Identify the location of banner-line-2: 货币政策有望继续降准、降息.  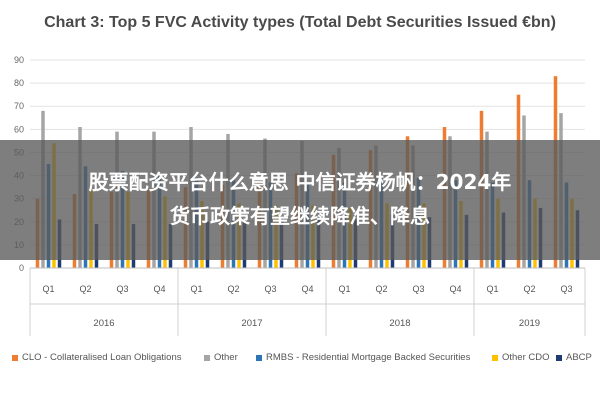
(300, 216).